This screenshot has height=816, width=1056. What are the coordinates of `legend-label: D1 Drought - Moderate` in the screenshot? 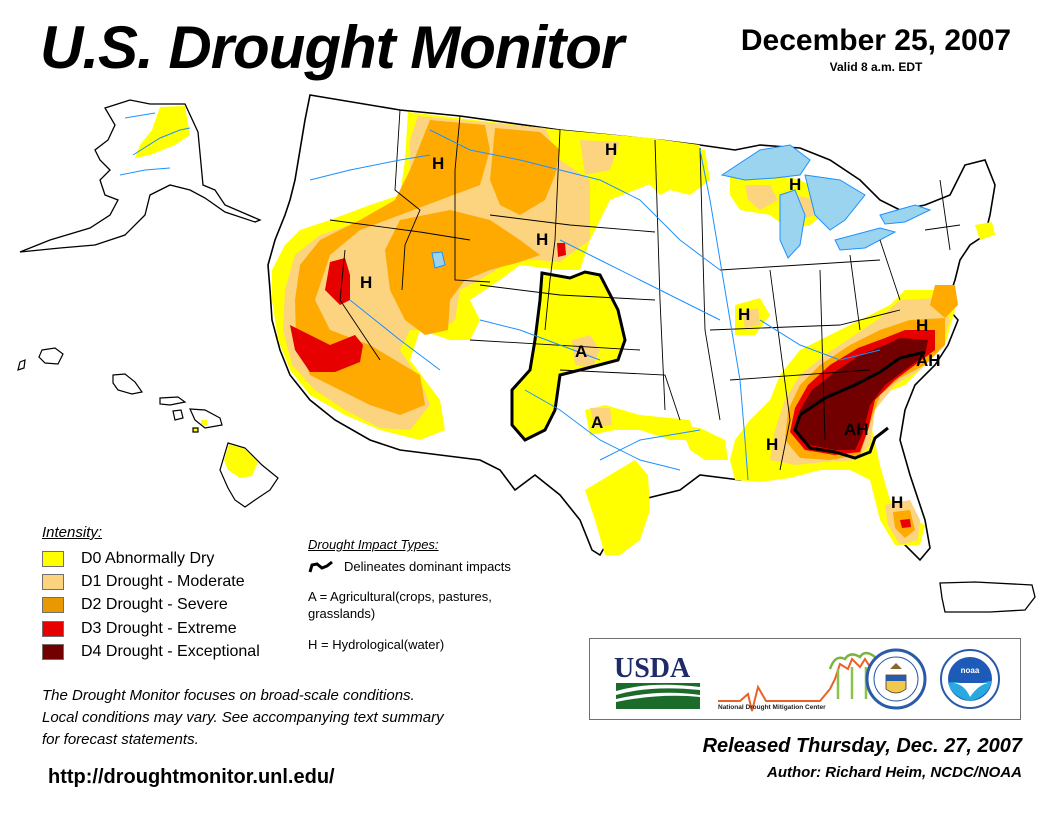 It's located at (163, 581).